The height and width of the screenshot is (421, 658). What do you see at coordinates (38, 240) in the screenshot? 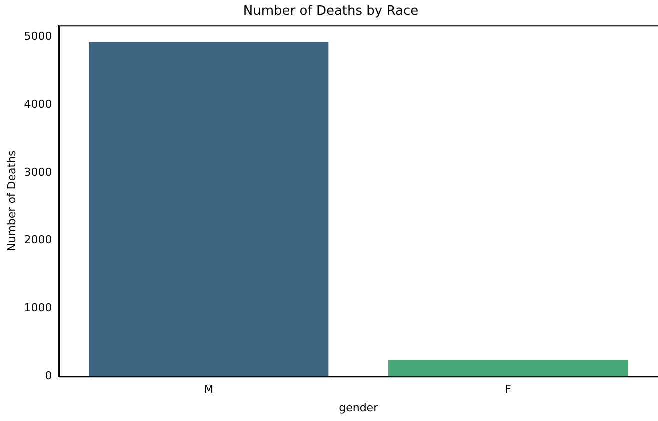
I see `y-tick-label: 2000` at bounding box center [38, 240].